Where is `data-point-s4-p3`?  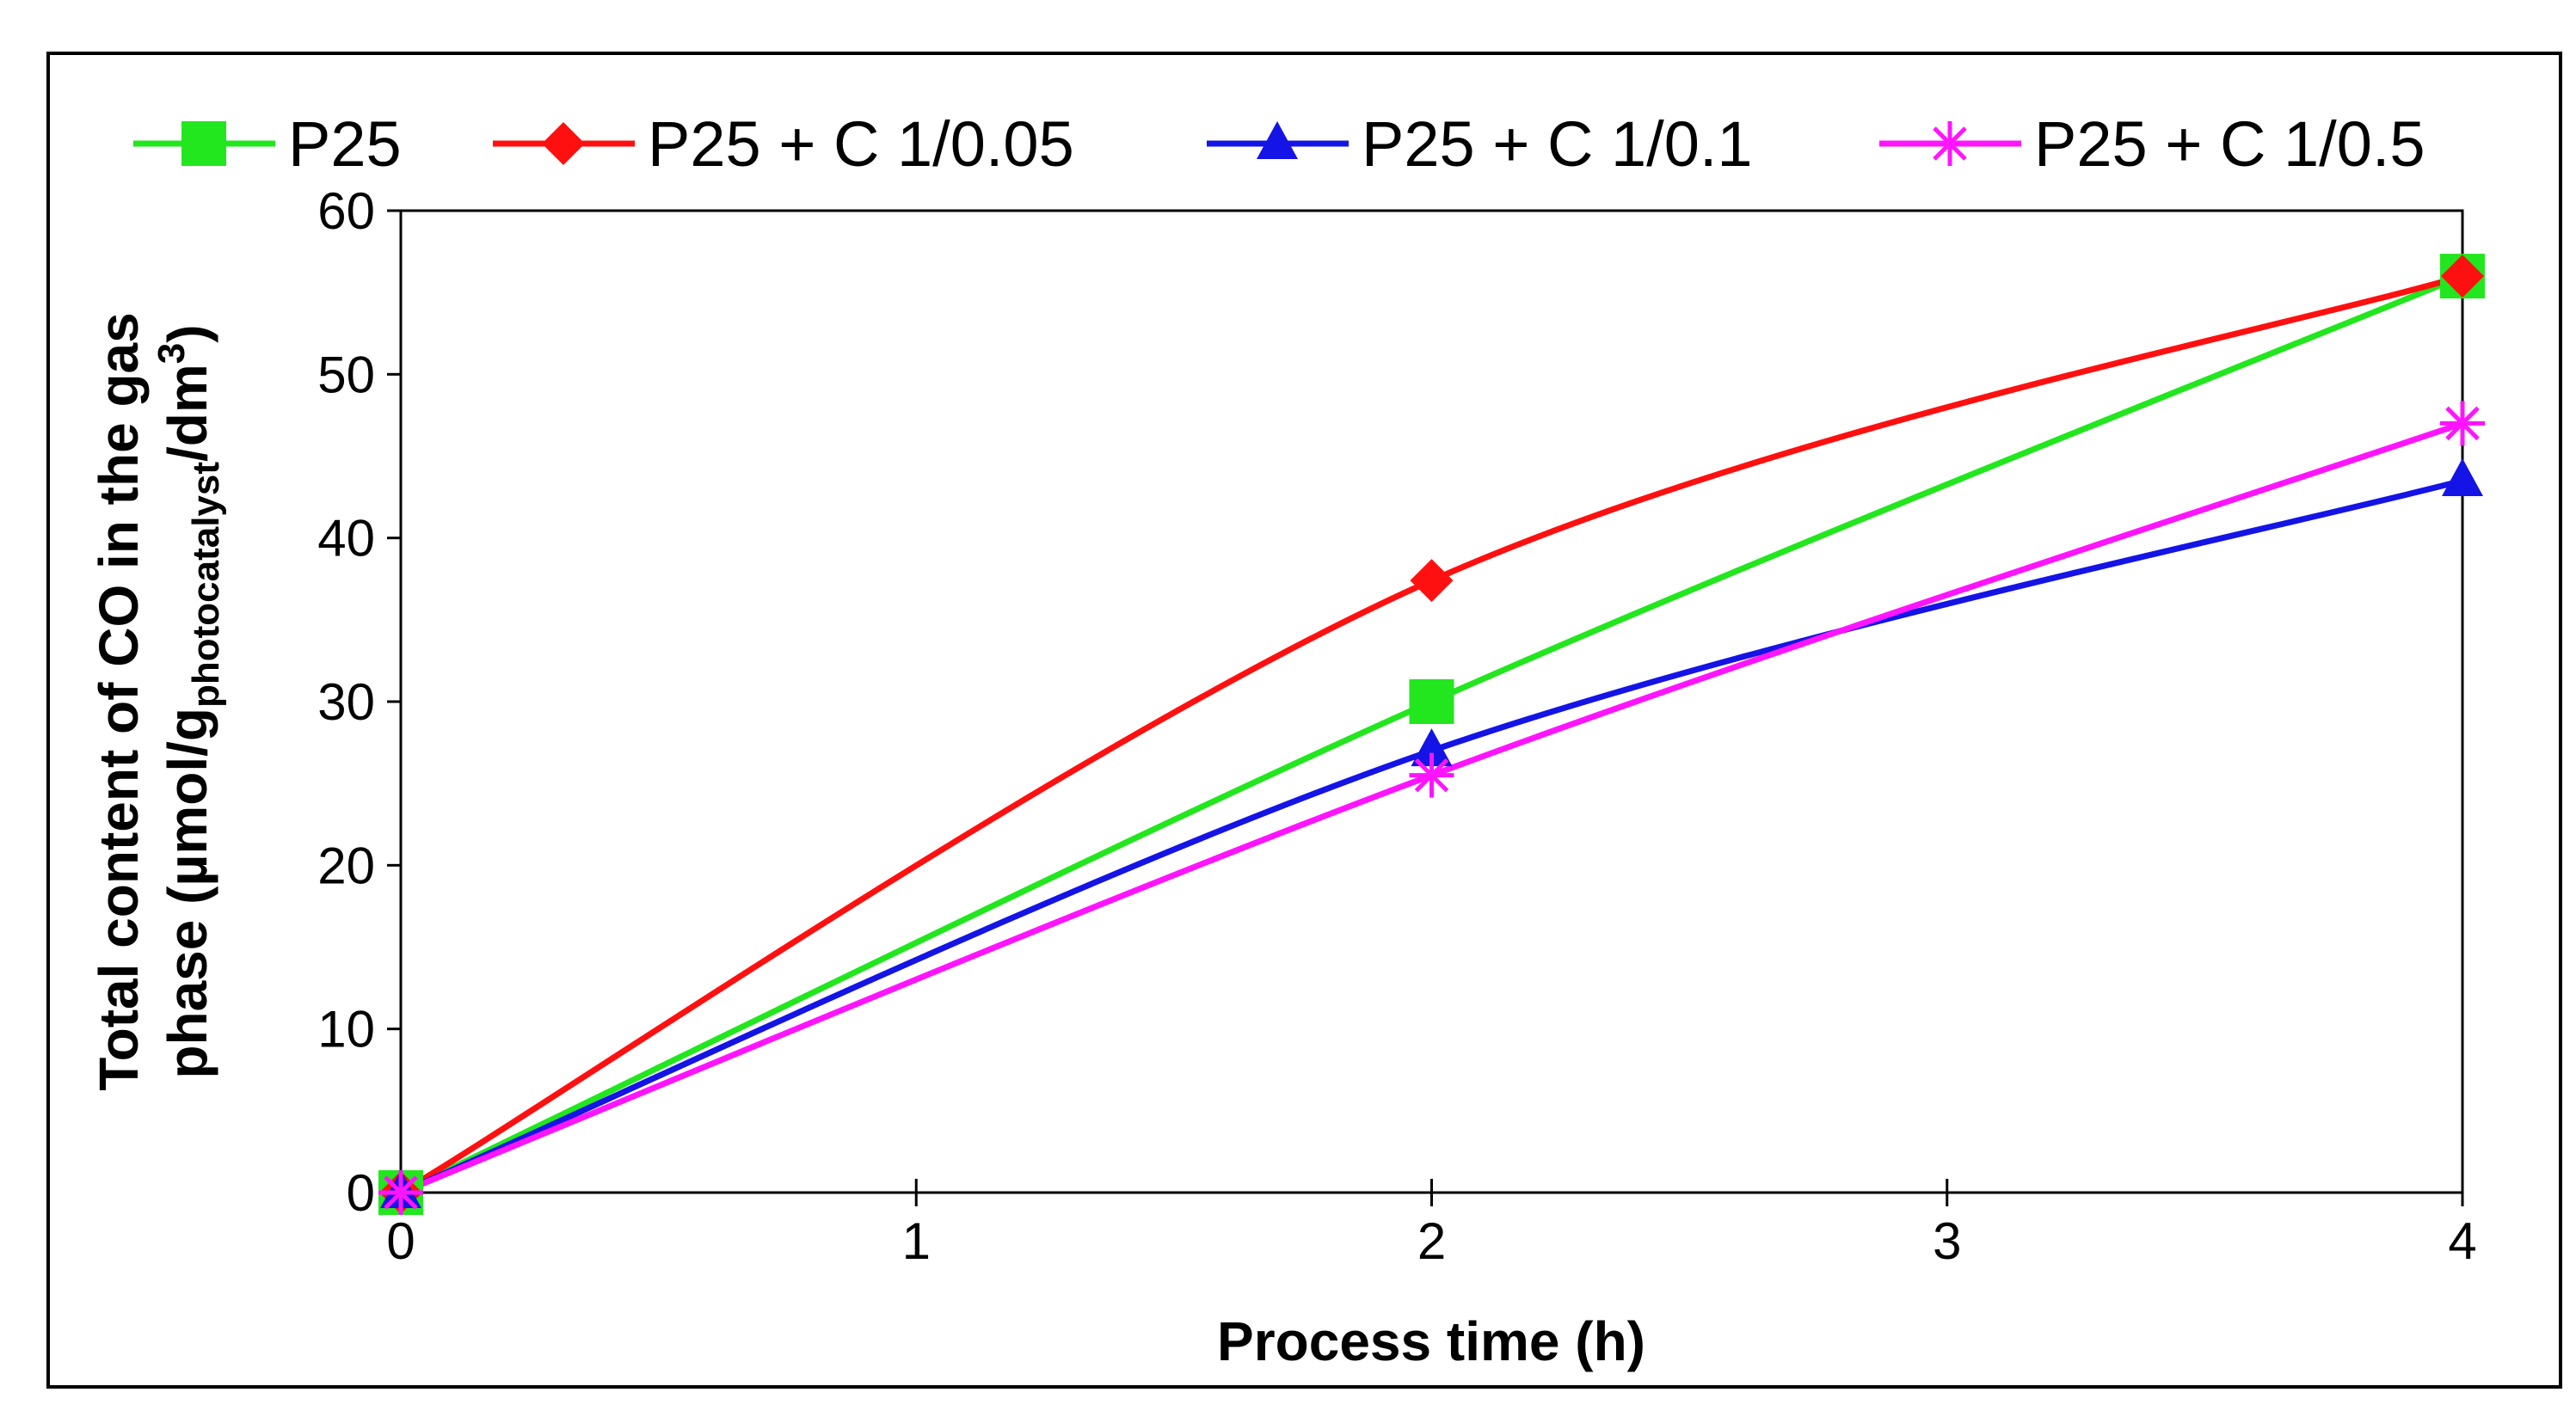 data-point-s4-p3 is located at coordinates (2462, 424).